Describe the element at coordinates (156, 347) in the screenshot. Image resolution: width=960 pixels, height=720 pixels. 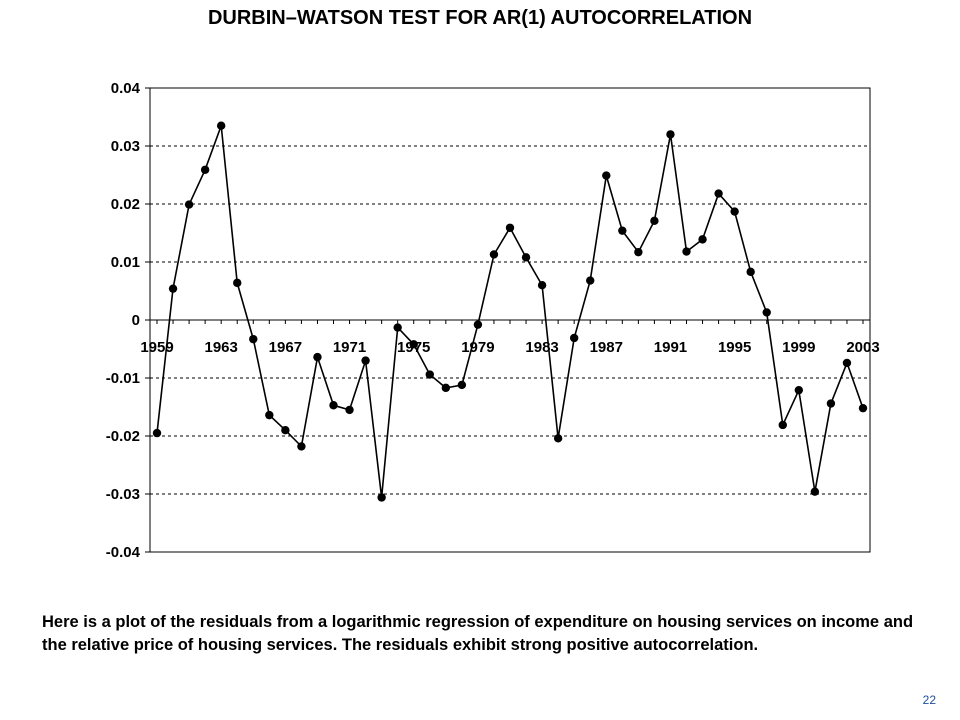
I see `x-tick-label: 1959` at that location.